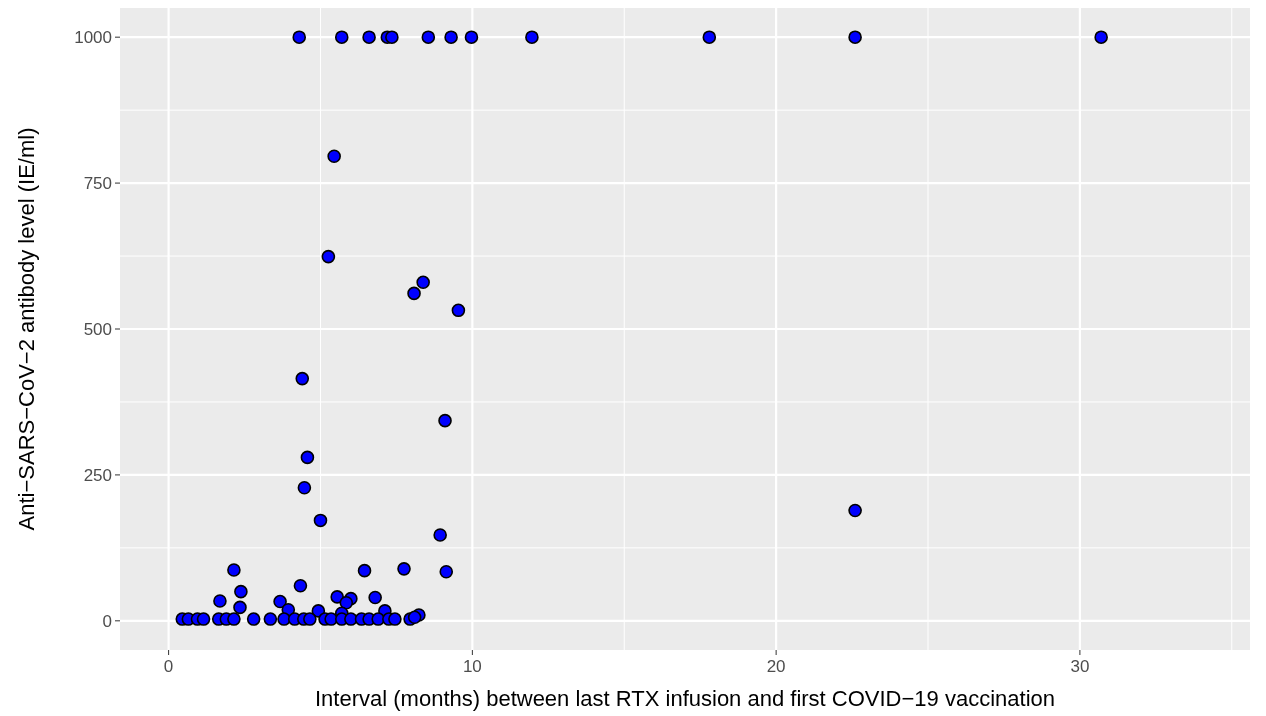  Describe the element at coordinates (776, 666) in the screenshot. I see `x-tick-label: 20` at that location.